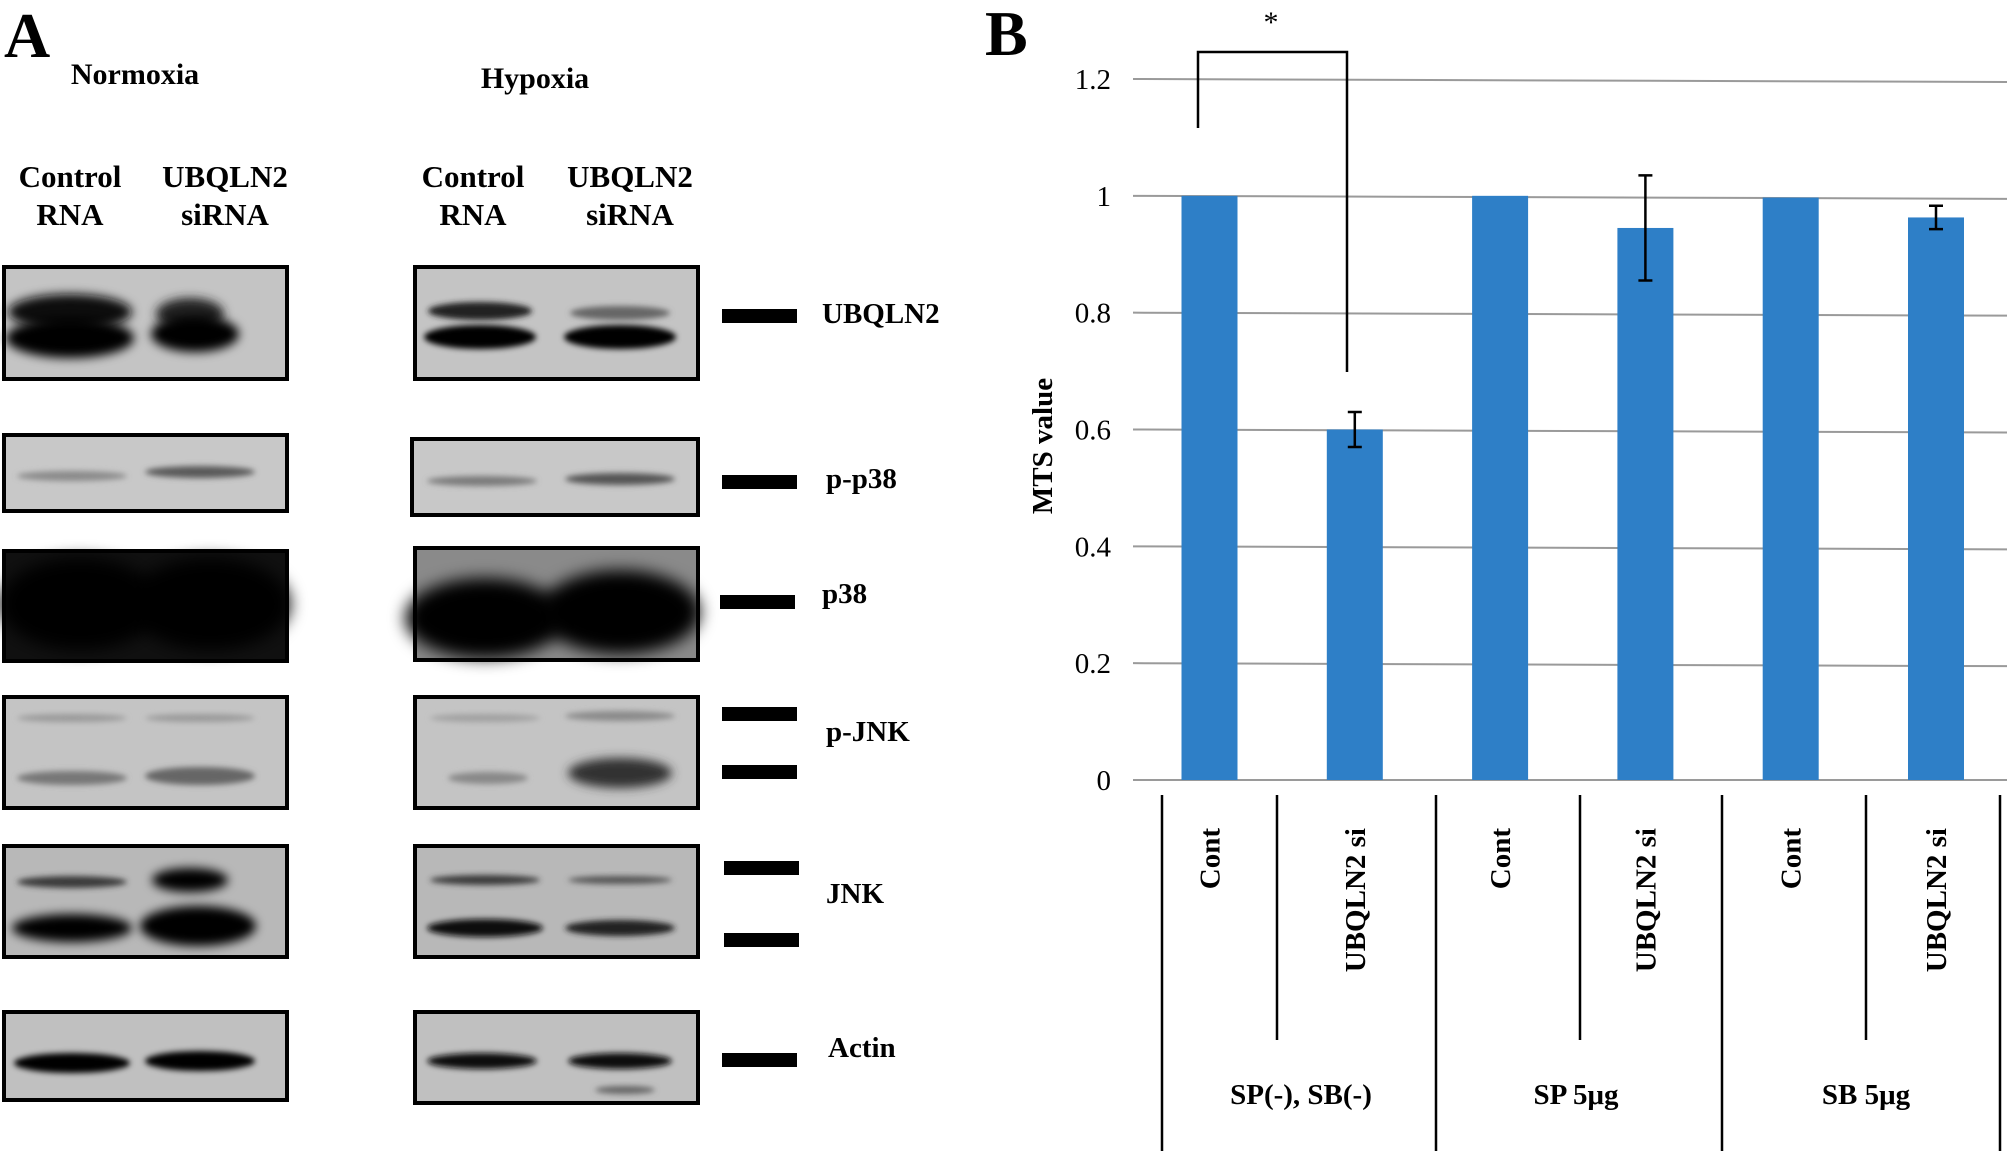 Image resolution: width=2007 pixels, height=1151 pixels. What do you see at coordinates (761, 868) in the screenshot?
I see `marker-jnk-upper` at bounding box center [761, 868].